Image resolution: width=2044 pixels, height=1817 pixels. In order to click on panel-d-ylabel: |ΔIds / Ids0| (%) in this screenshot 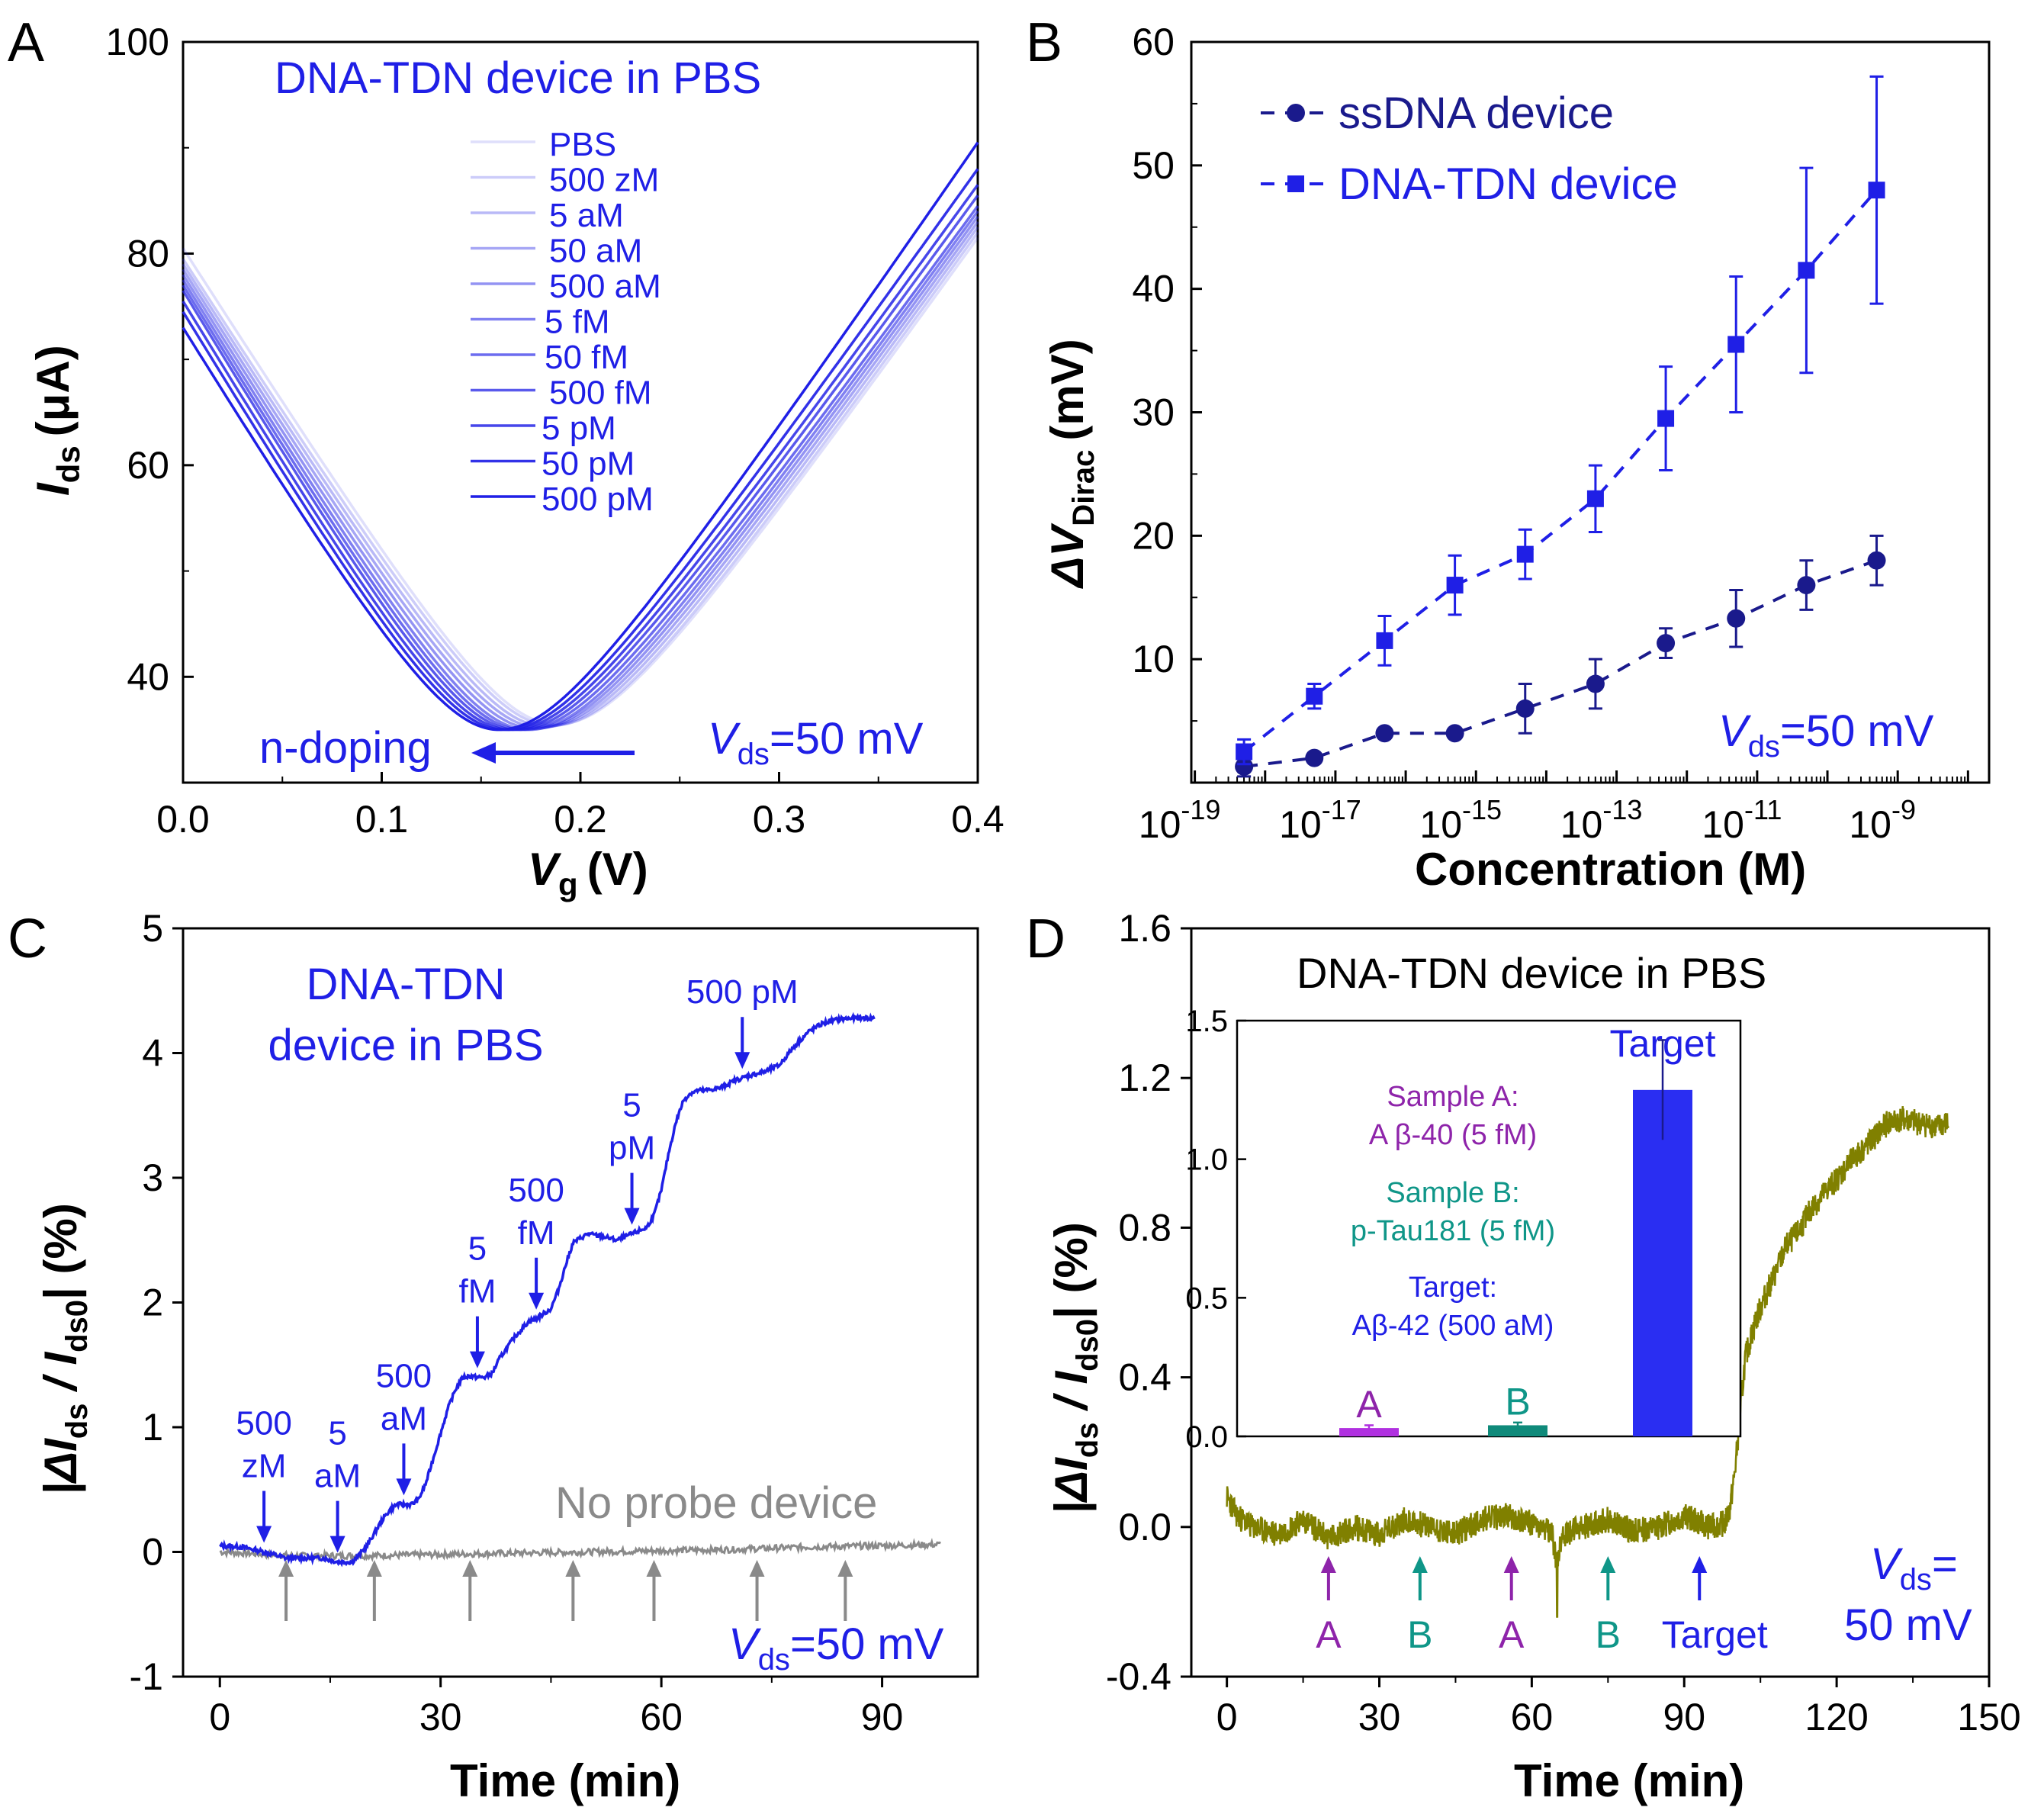, I will do `click(1075, 1368)`.